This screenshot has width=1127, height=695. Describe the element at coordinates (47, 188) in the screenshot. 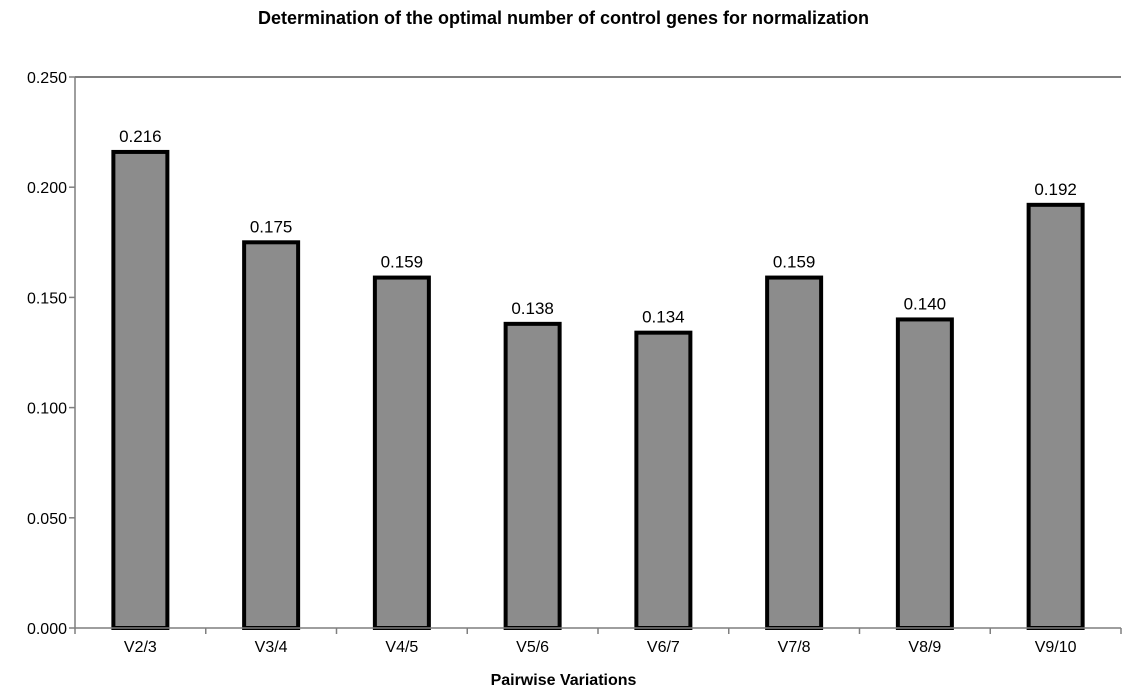

I see `y-tick-label: 0.200` at that location.